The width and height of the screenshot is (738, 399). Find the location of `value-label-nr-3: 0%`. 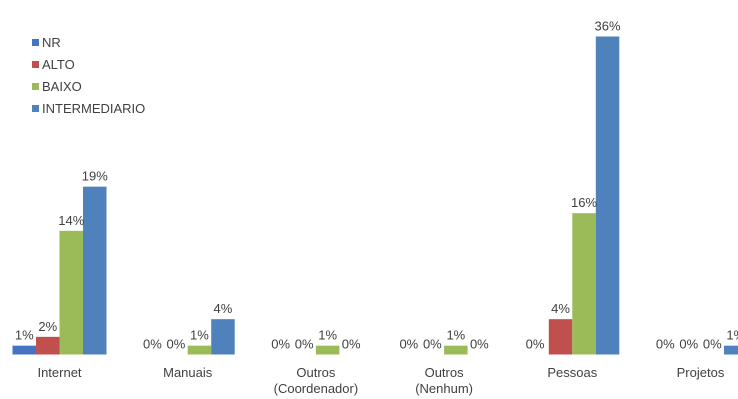

value-label-nr-3: 0% is located at coordinates (408, 344).